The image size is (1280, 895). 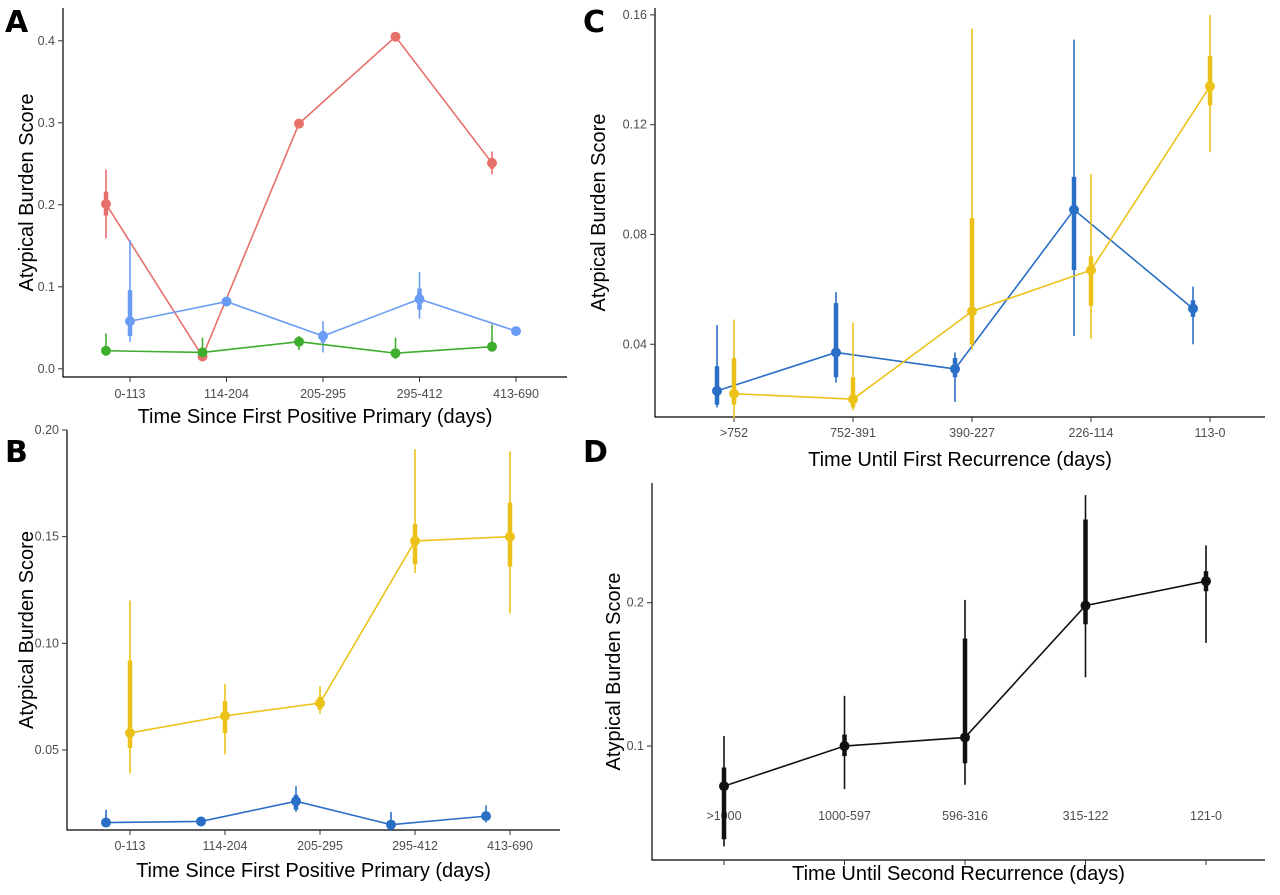 I want to click on y-tick-label: 0.04, so click(x=635, y=344).